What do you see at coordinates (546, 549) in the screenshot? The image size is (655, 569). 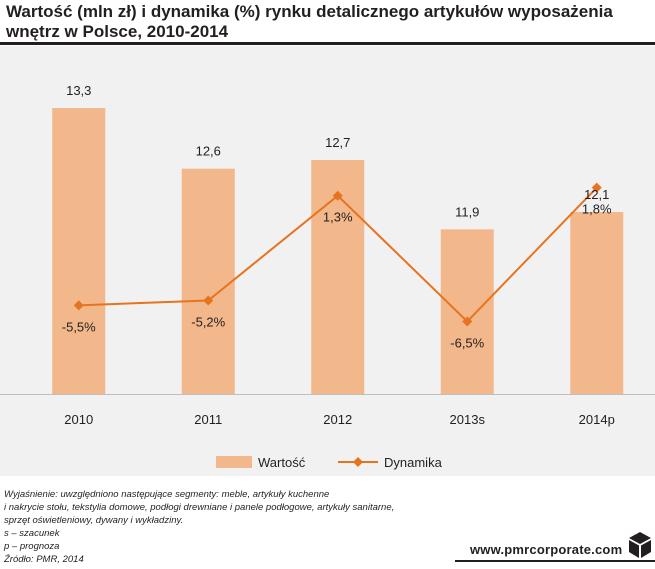 I see `brand-url: www.pmrcorporate.com` at bounding box center [546, 549].